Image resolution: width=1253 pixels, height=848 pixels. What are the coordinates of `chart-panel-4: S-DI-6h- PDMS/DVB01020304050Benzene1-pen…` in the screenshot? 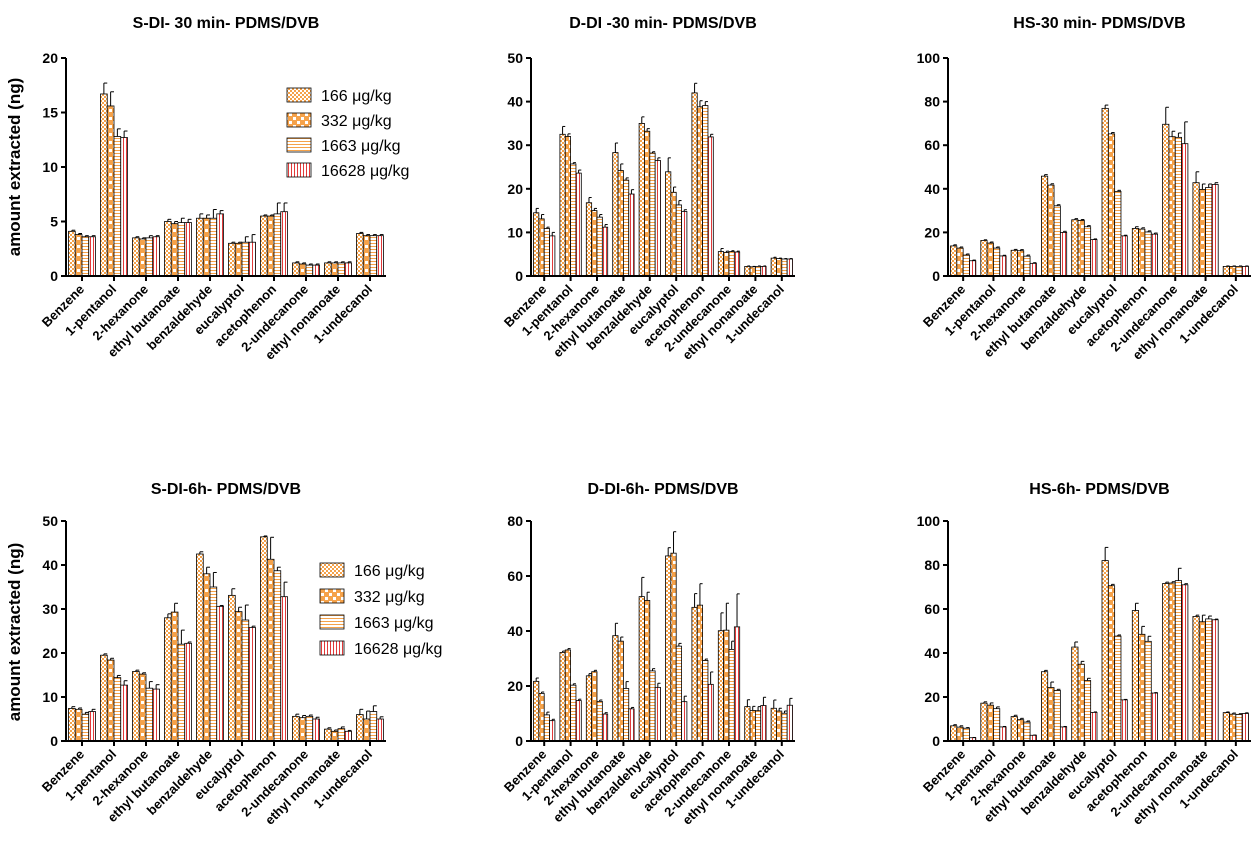 It's located at (223, 654).